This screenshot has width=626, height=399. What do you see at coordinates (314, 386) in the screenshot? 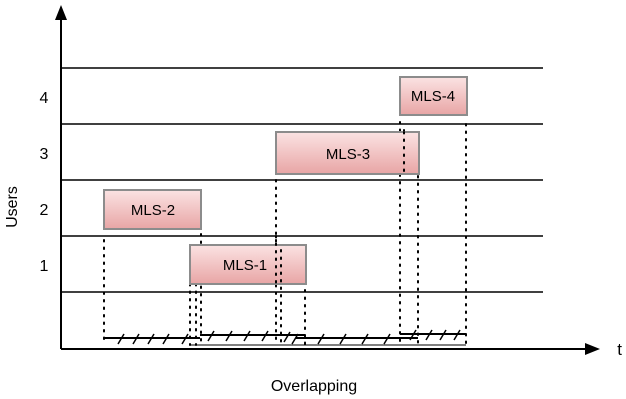
I see `caption: Overlapping` at bounding box center [314, 386].